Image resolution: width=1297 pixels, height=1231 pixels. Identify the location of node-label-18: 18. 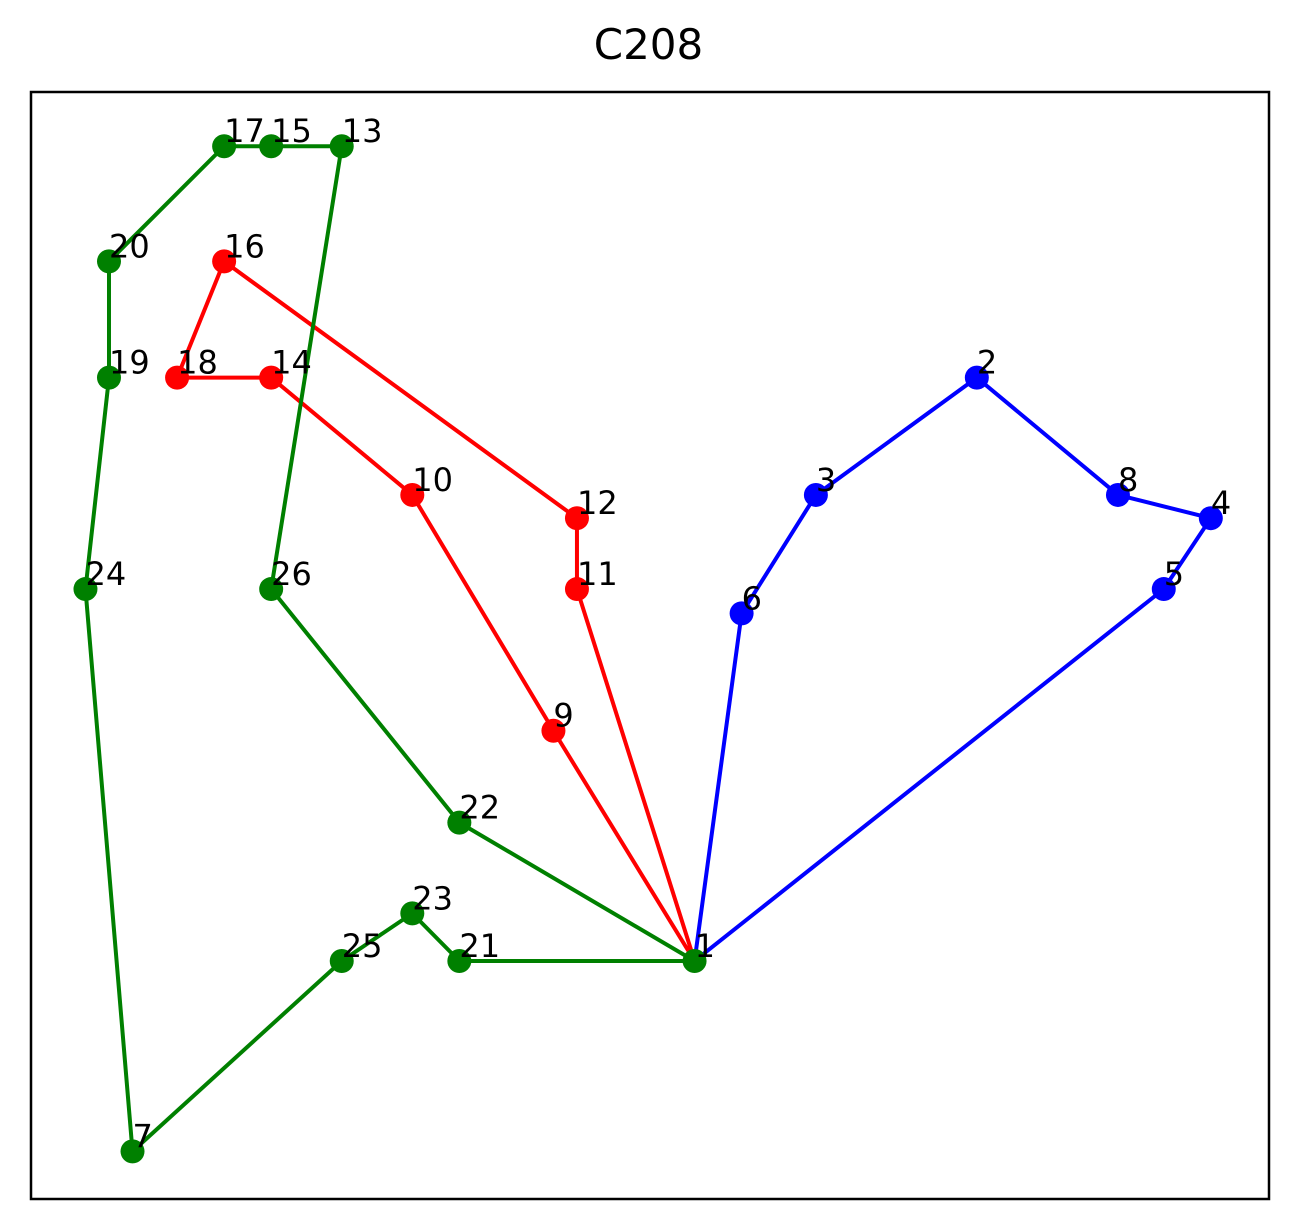
(197, 363).